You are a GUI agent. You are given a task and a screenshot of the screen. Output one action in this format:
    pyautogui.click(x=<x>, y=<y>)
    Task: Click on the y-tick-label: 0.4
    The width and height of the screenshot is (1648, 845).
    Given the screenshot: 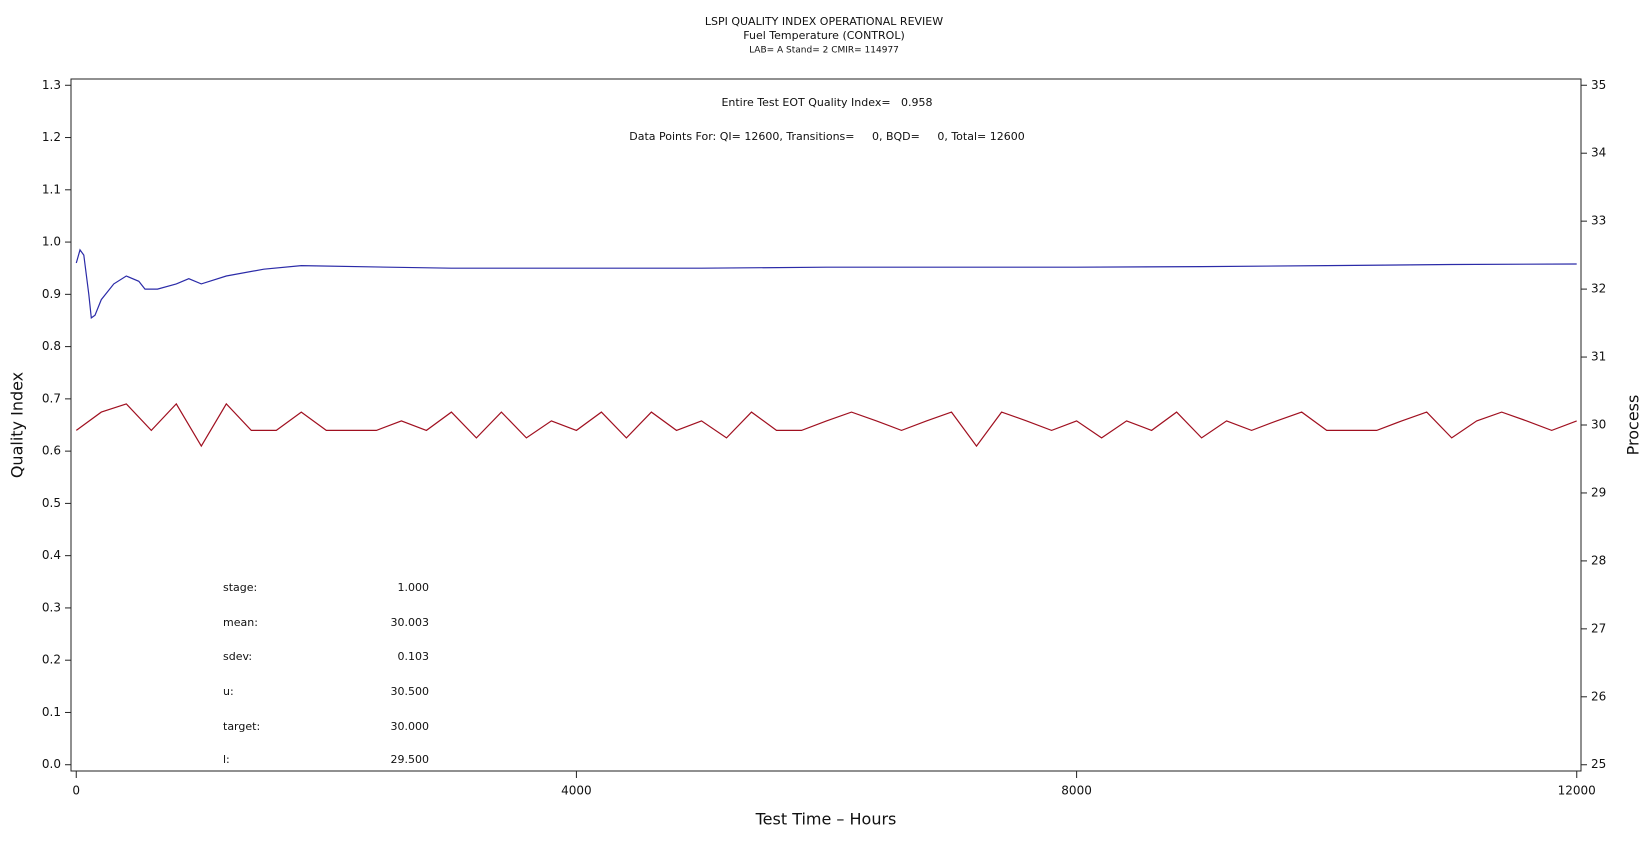 What is the action you would take?
    pyautogui.click(x=51, y=555)
    